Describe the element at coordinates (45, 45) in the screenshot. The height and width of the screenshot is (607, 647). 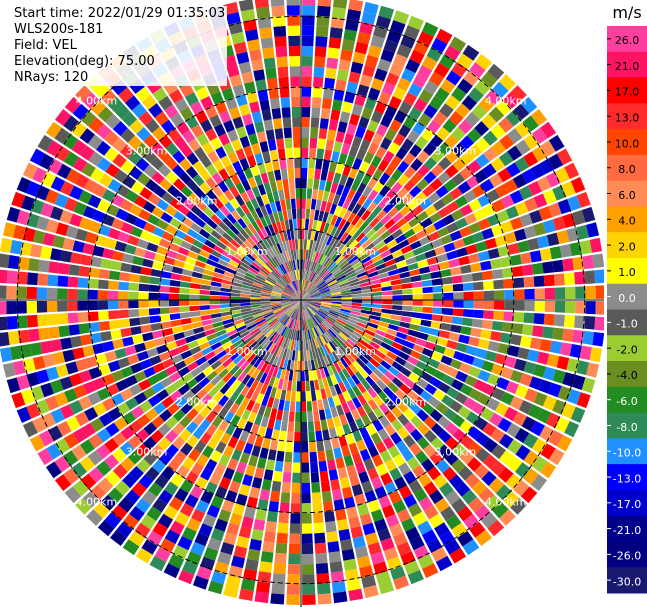
I see `field-label: Field: VEL` at that location.